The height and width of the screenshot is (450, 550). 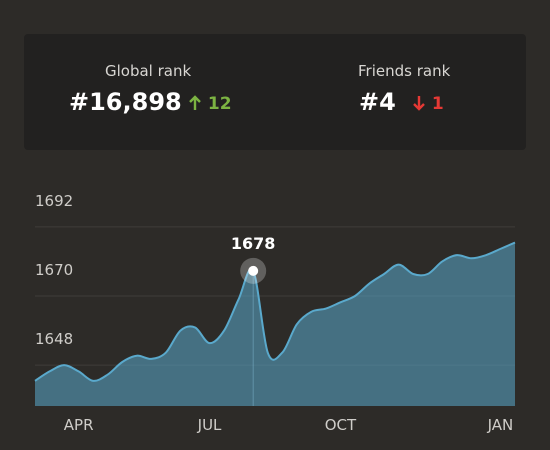 What do you see at coordinates (148, 71) in the screenshot?
I see `global-rank-label: Global rank` at bounding box center [148, 71].